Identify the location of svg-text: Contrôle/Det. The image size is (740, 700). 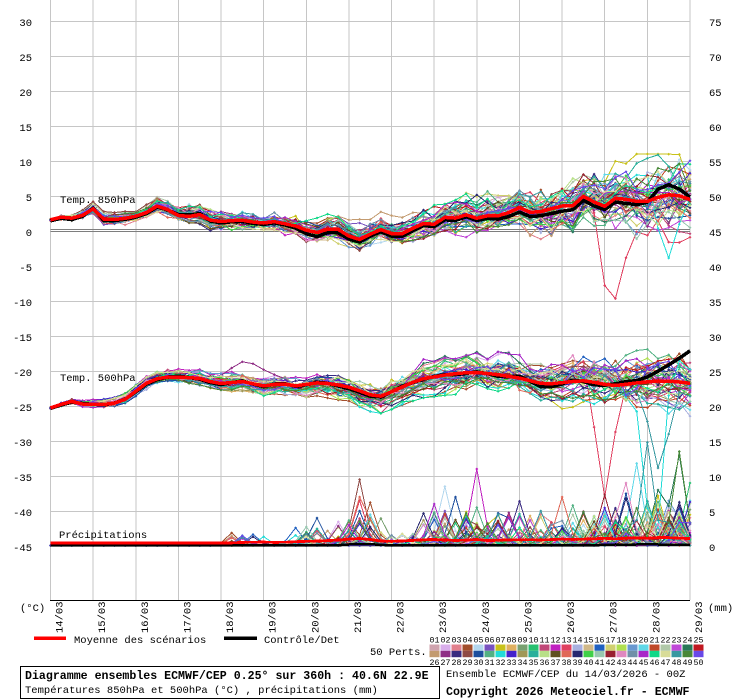
(302, 641).